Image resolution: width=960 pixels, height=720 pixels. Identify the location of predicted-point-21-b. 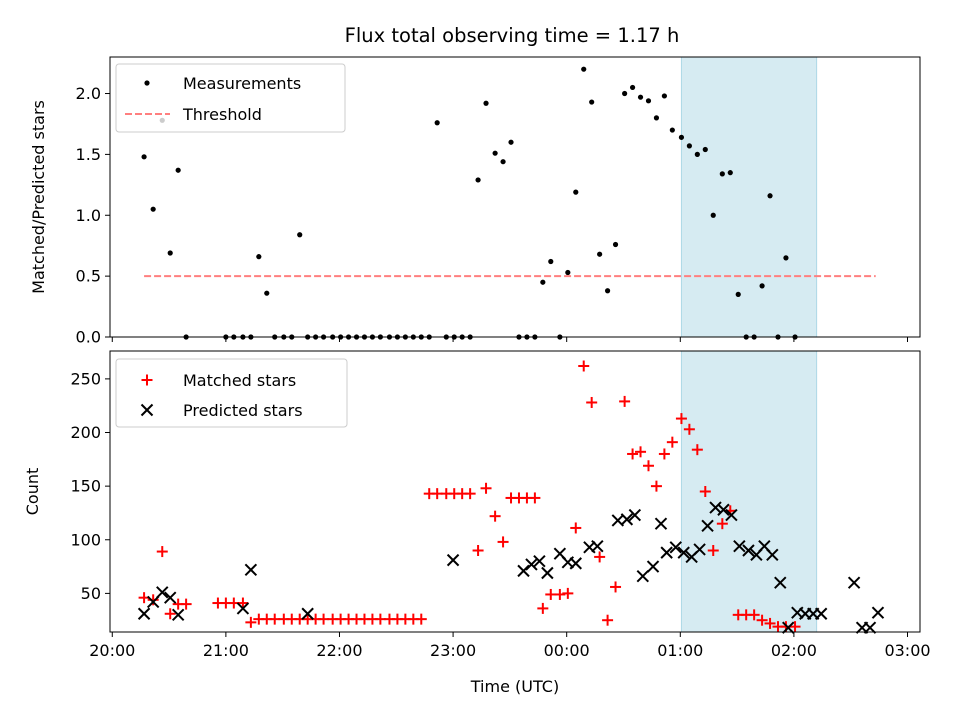
(643, 576).